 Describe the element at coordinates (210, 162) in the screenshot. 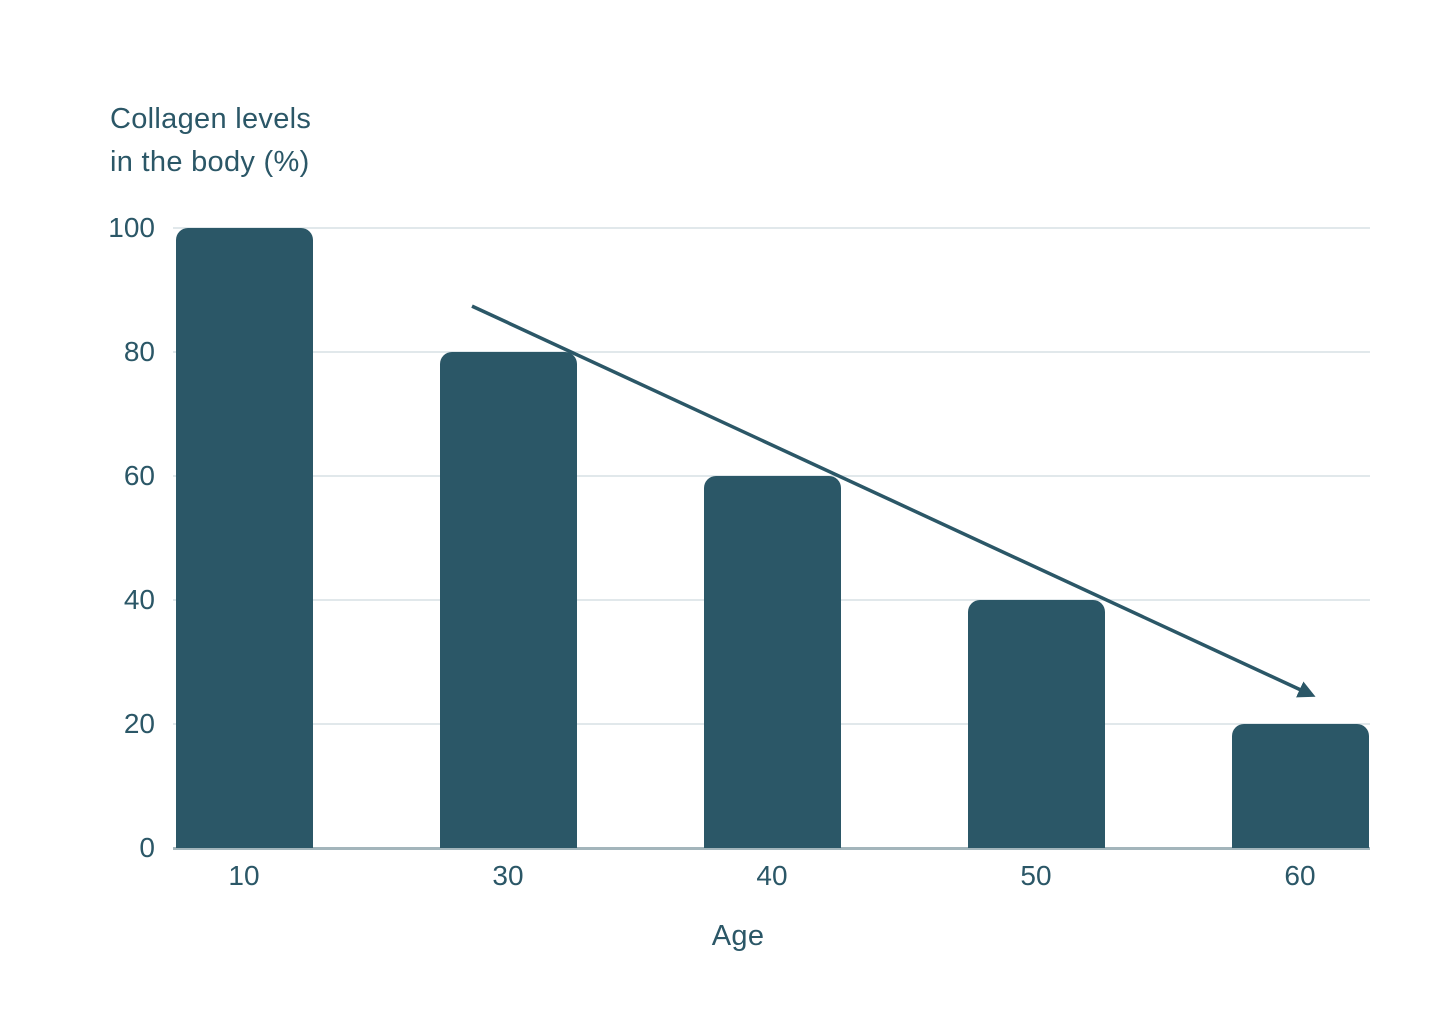

I see `chart-title-line-2: in the body (%)` at that location.